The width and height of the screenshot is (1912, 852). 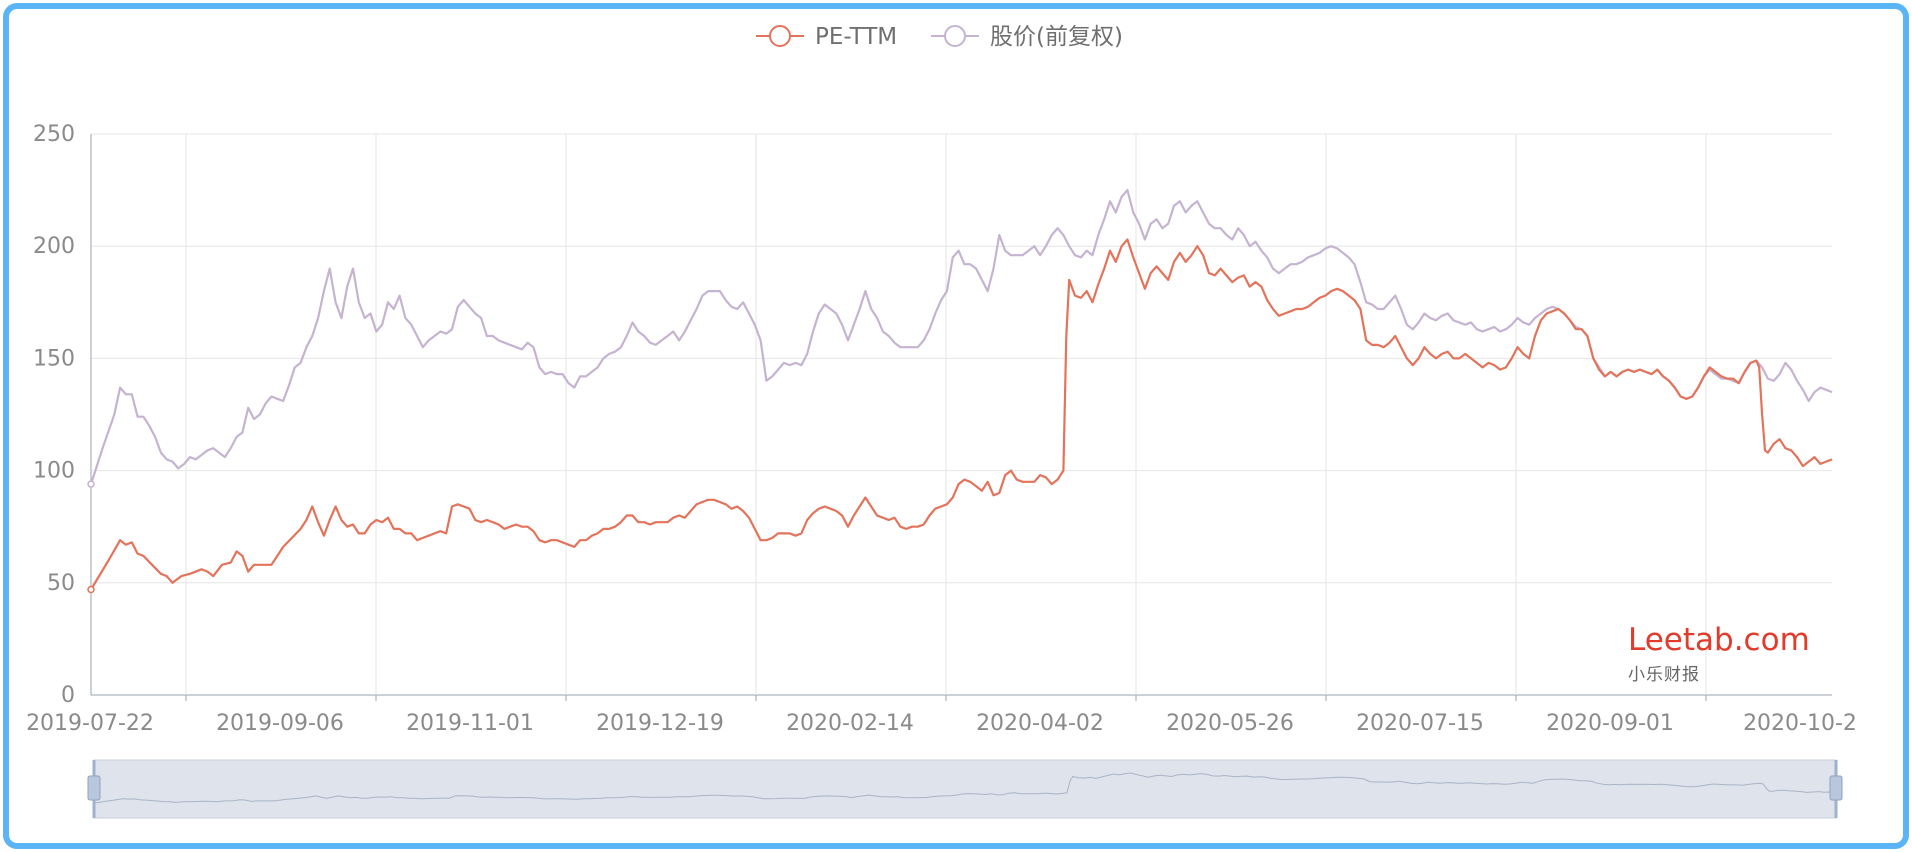 I want to click on legend-label: PE-TTM, so click(x=856, y=37).